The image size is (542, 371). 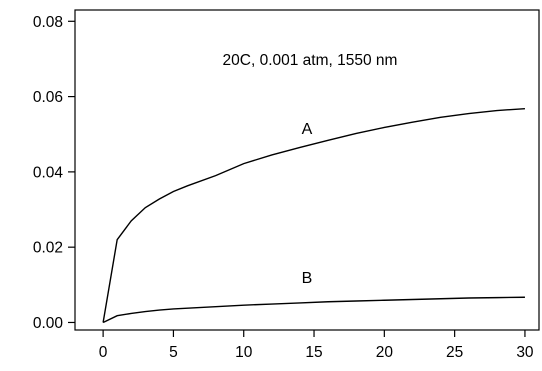 What do you see at coordinates (48, 172) in the screenshot?
I see `y-tick-label: 0.04` at bounding box center [48, 172].